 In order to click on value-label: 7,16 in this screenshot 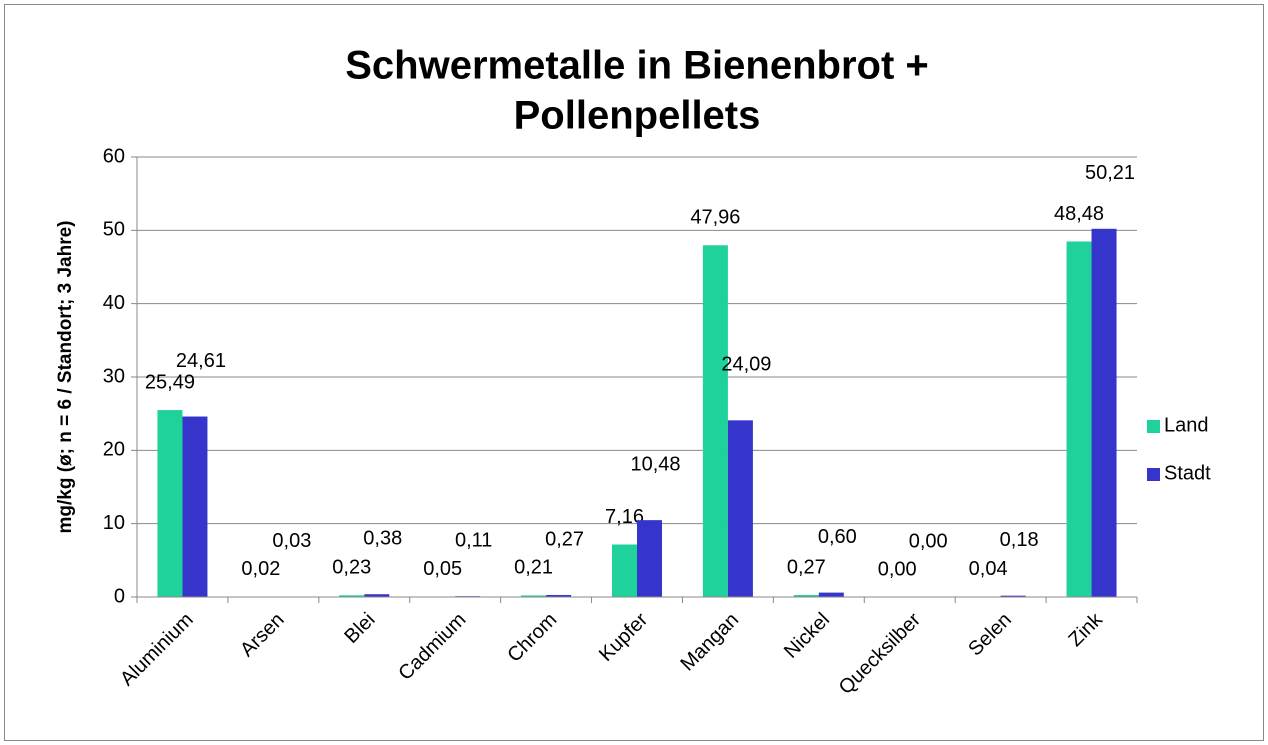, I will do `click(624, 517)`.